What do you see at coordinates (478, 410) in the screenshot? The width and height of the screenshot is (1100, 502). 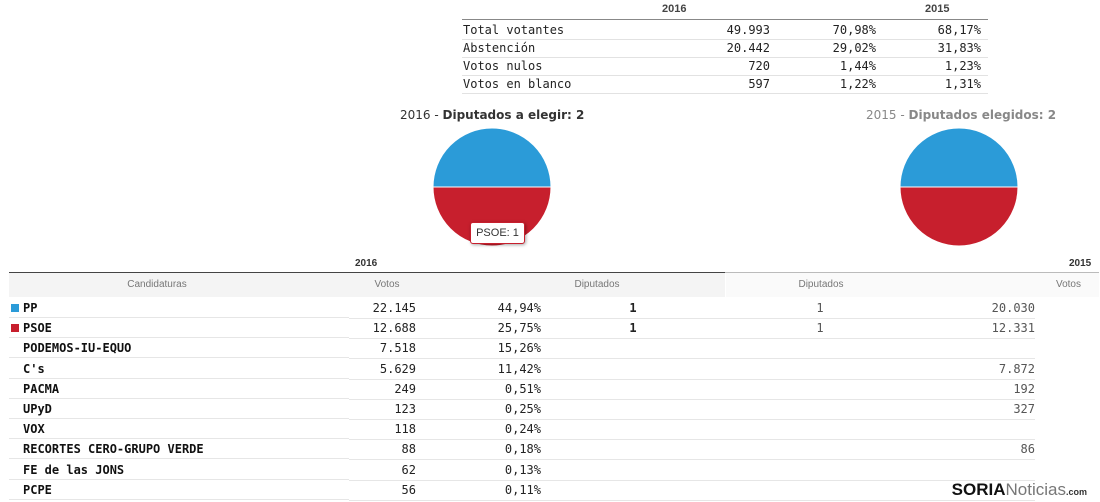 I see `pct-2016: 0,25%` at bounding box center [478, 410].